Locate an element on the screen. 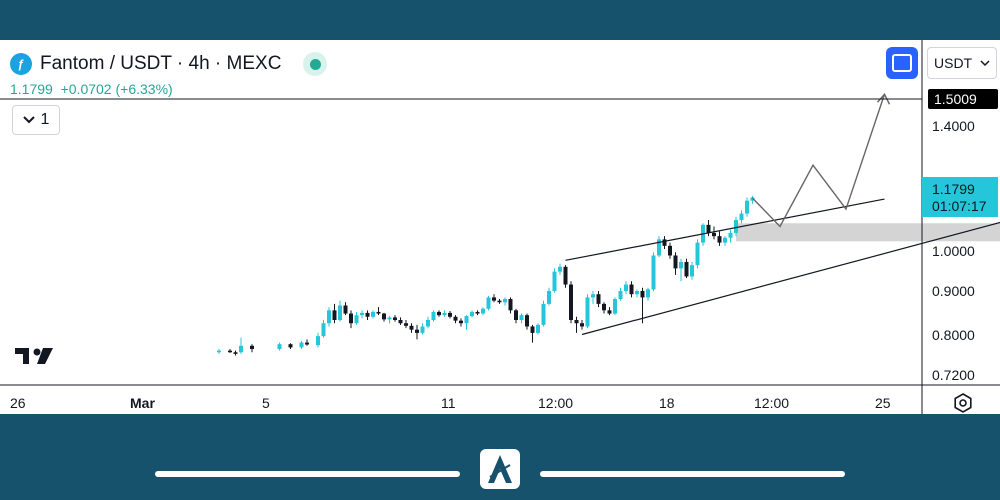  y-tick-label: 0.7200 is located at coordinates (953, 375).